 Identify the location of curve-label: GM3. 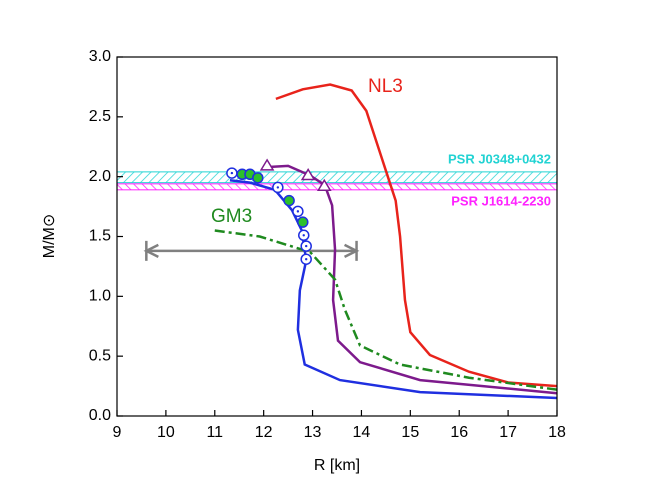
(231, 216).